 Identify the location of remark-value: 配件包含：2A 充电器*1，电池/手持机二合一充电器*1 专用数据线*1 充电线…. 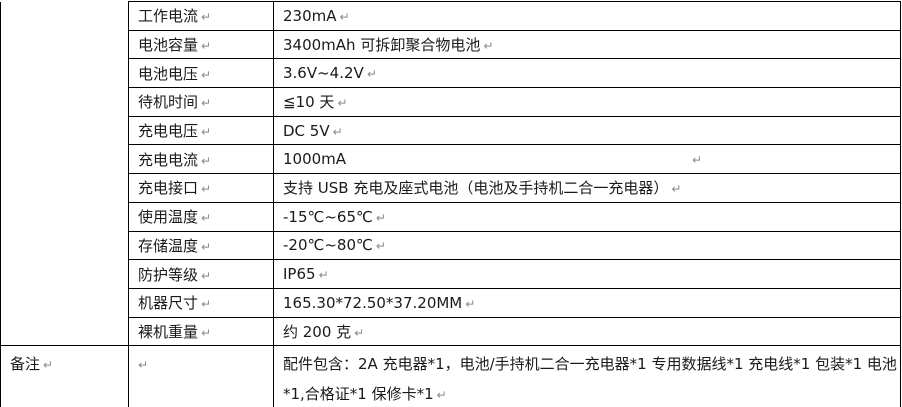
(590, 379).